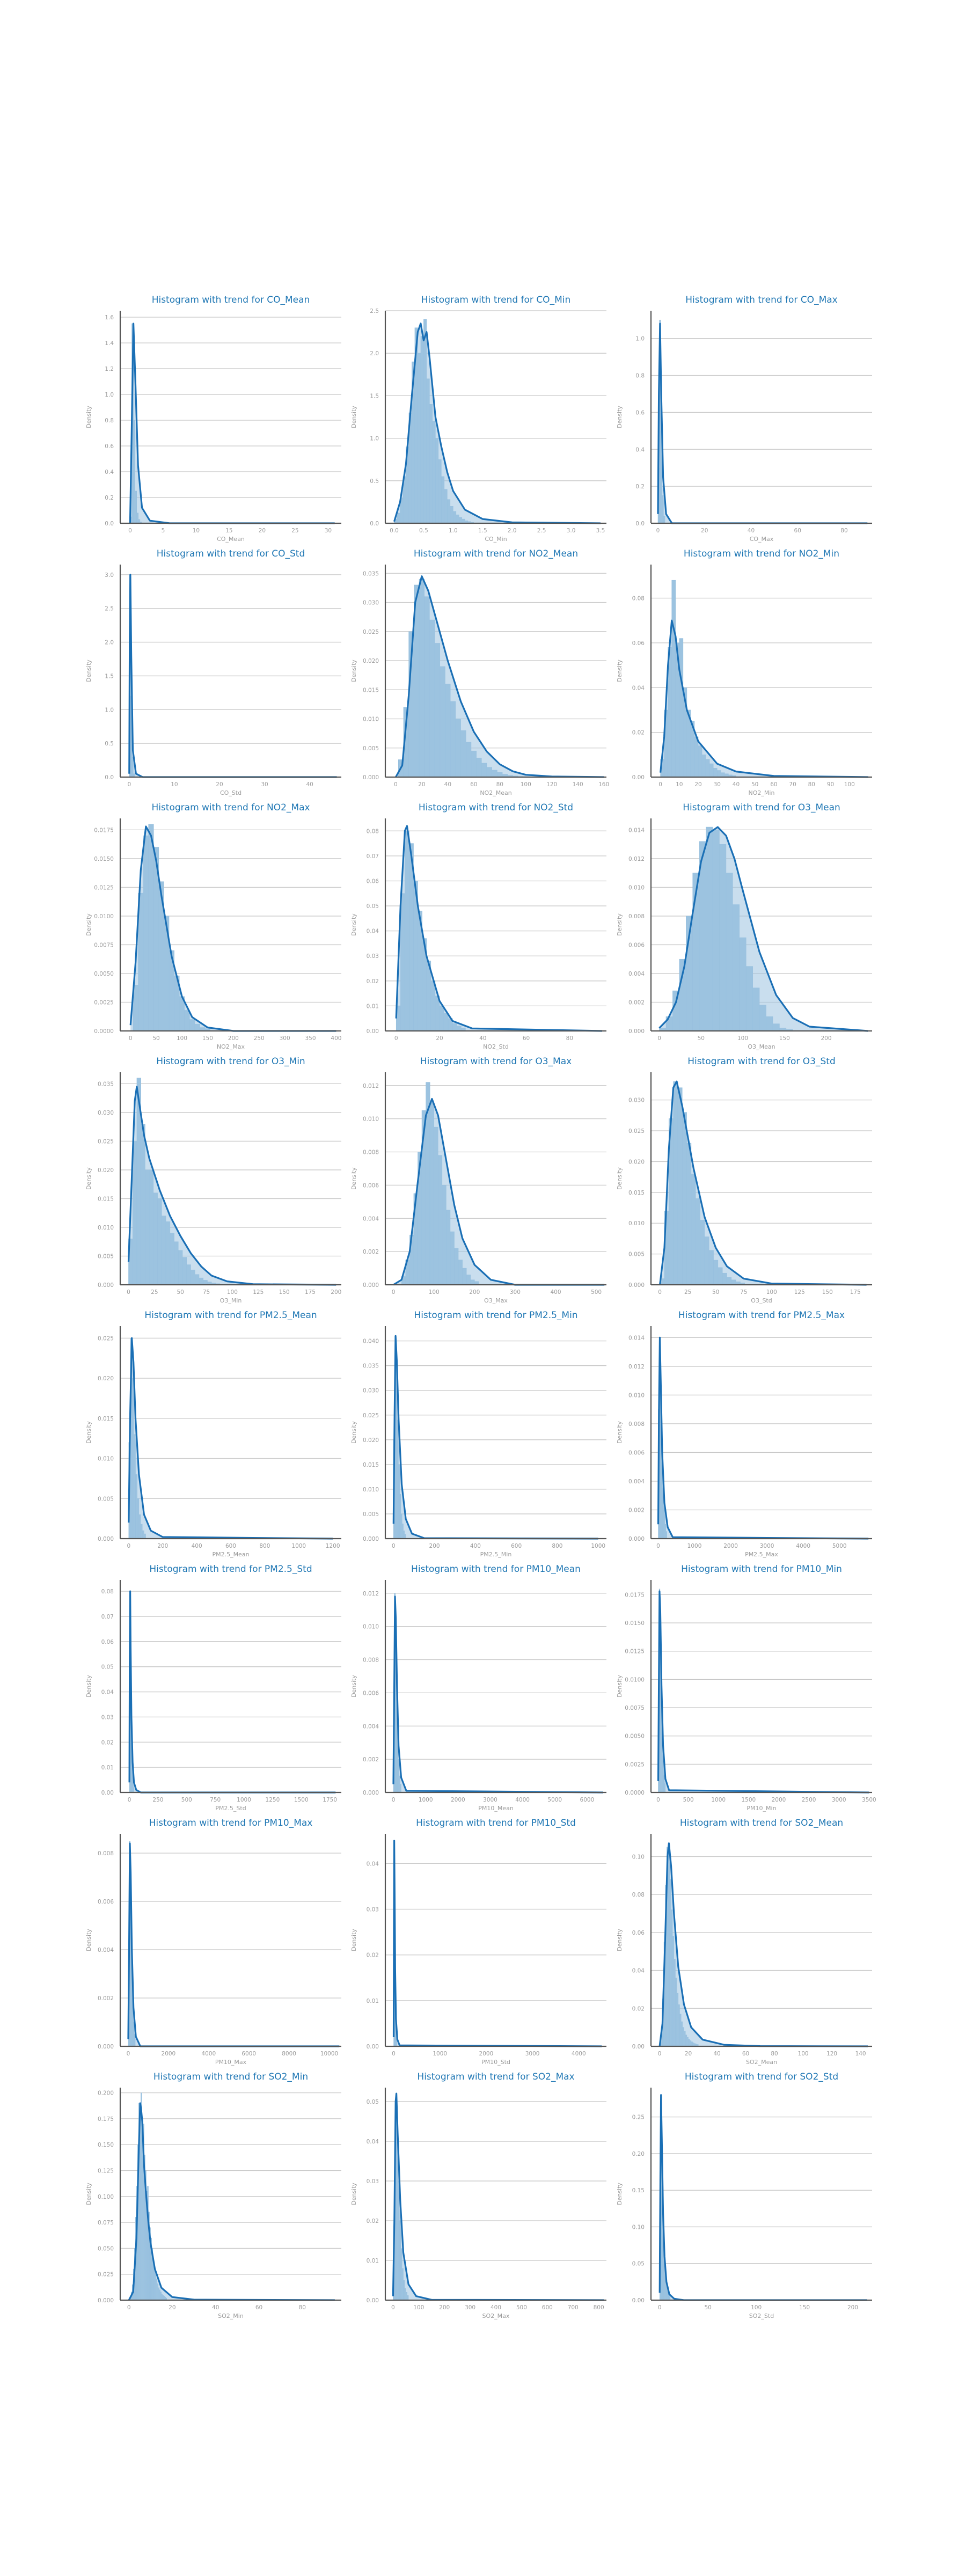  Describe the element at coordinates (371, 573) in the screenshot. I see `y-tick-label: 0.035` at that location.